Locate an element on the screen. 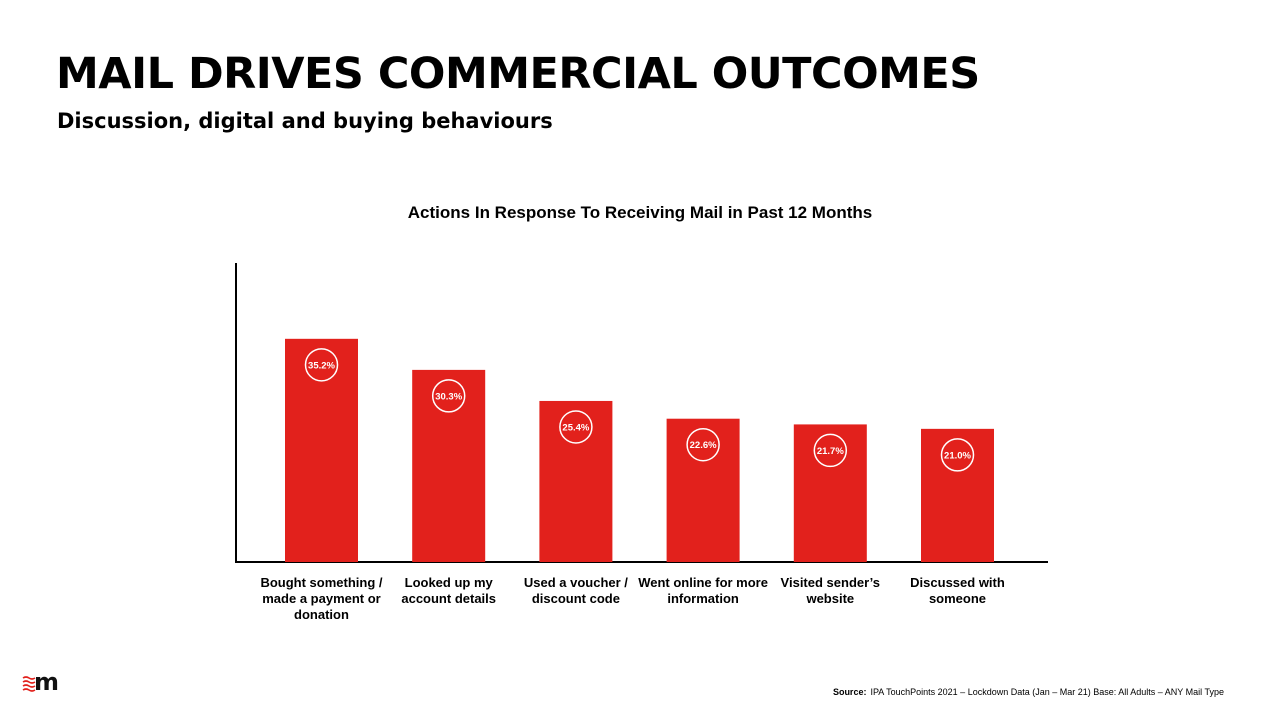 This screenshot has width=1280, height=720. category-label: Used a voucher / discount code is located at coordinates (575, 590).